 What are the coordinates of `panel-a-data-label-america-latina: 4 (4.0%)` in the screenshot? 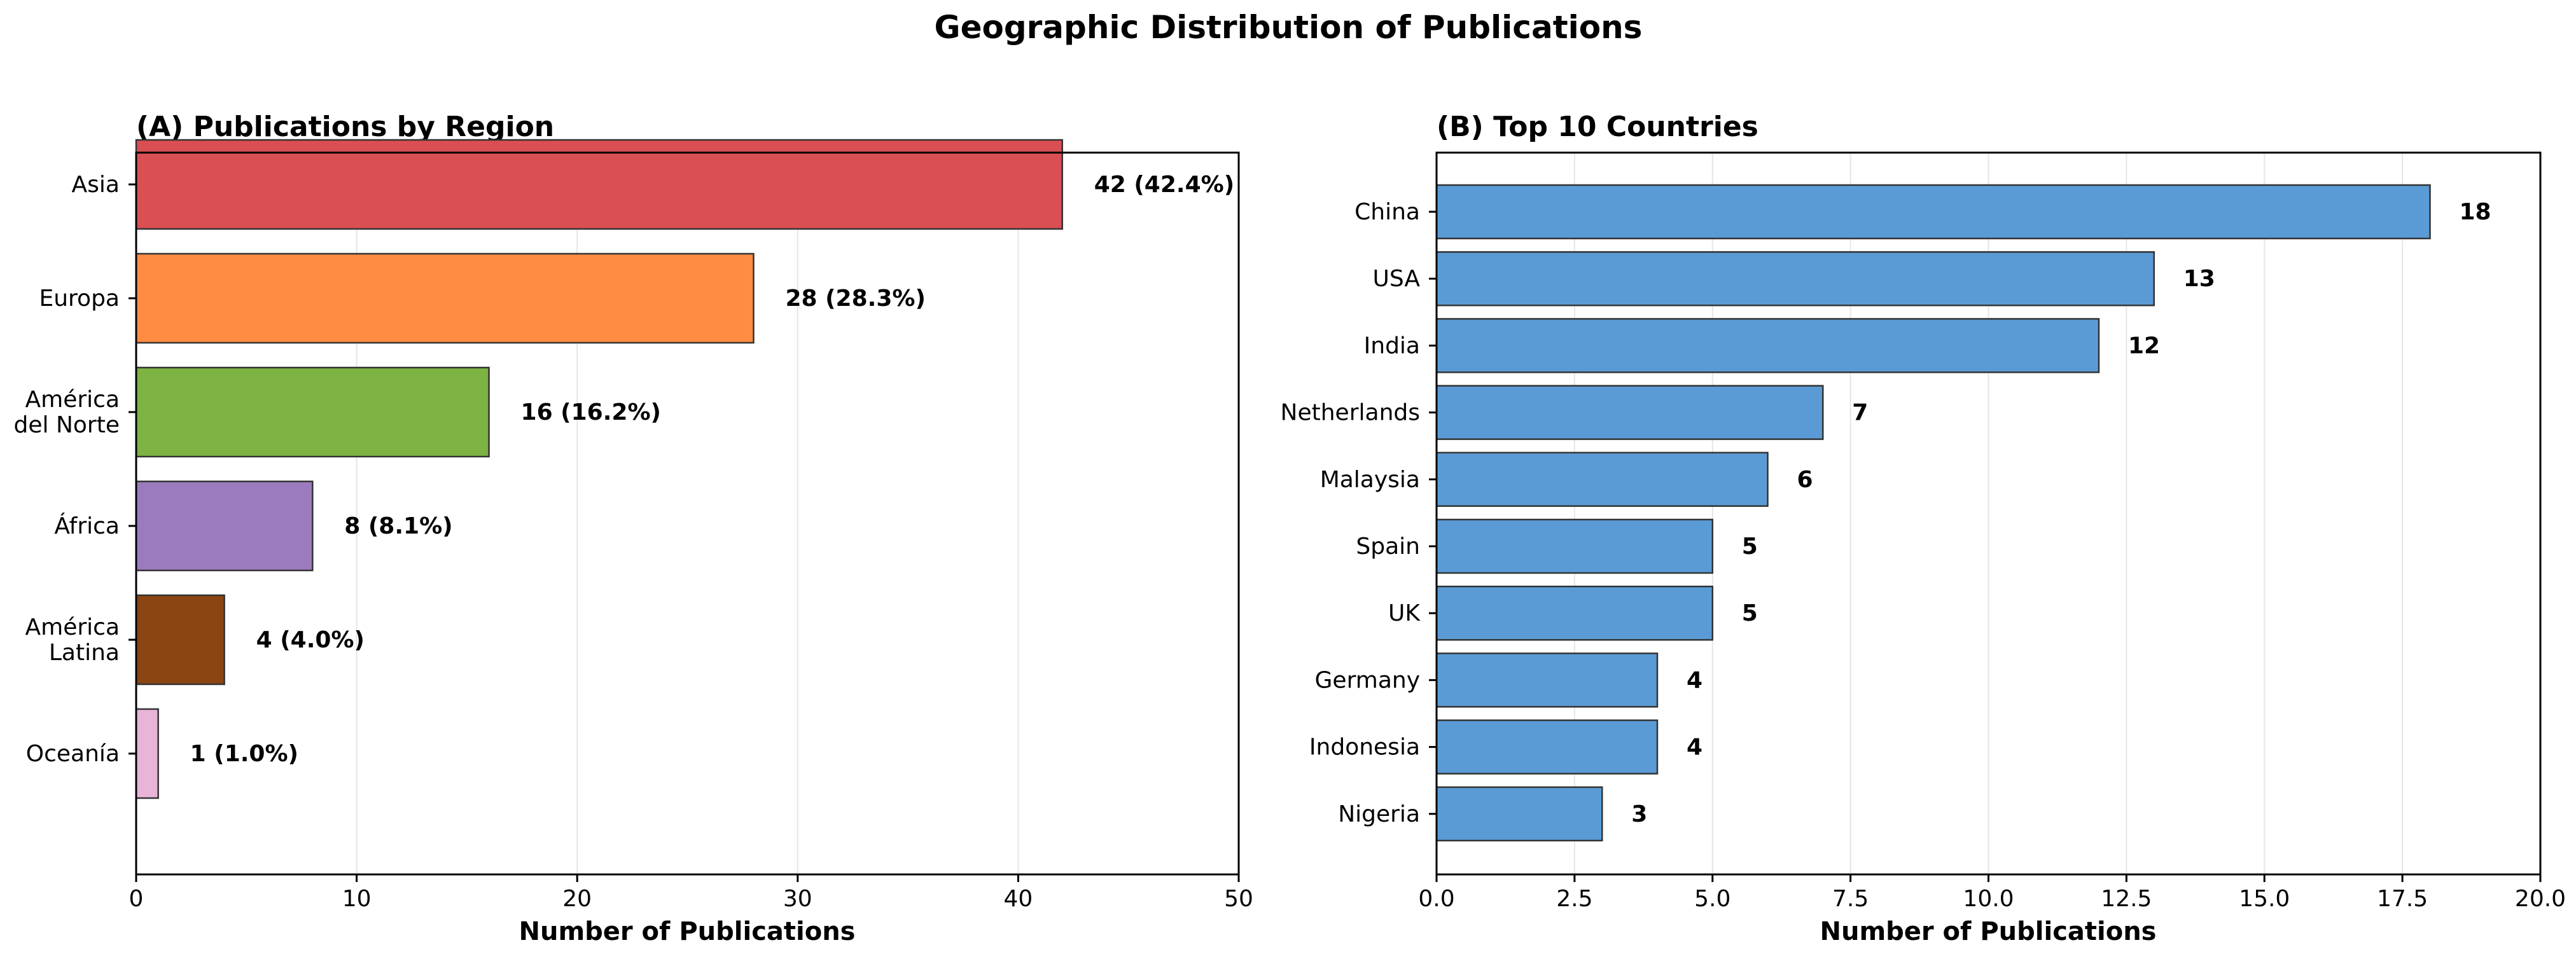 It's located at (310, 640).